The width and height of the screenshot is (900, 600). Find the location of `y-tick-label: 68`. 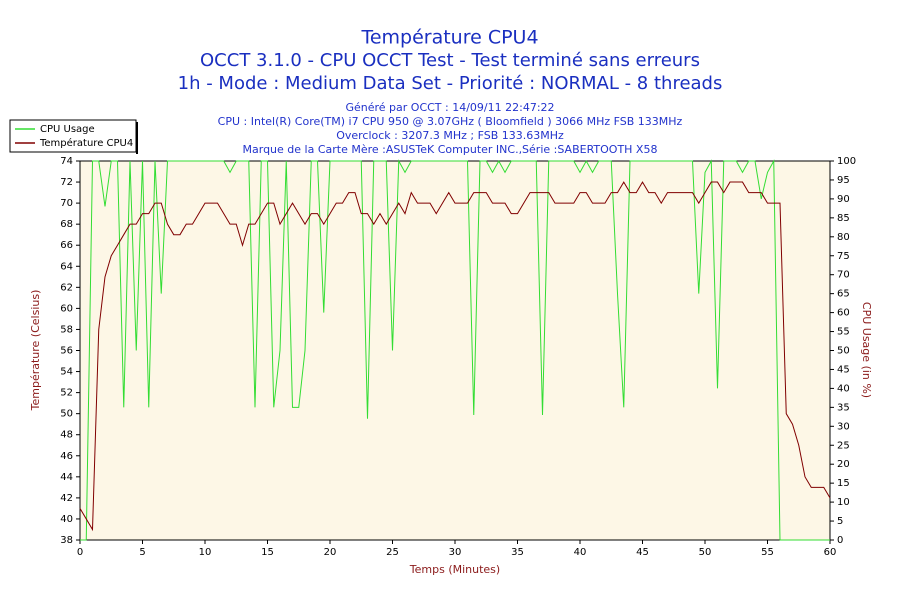

y-tick-label: 68 is located at coordinates (66, 224).